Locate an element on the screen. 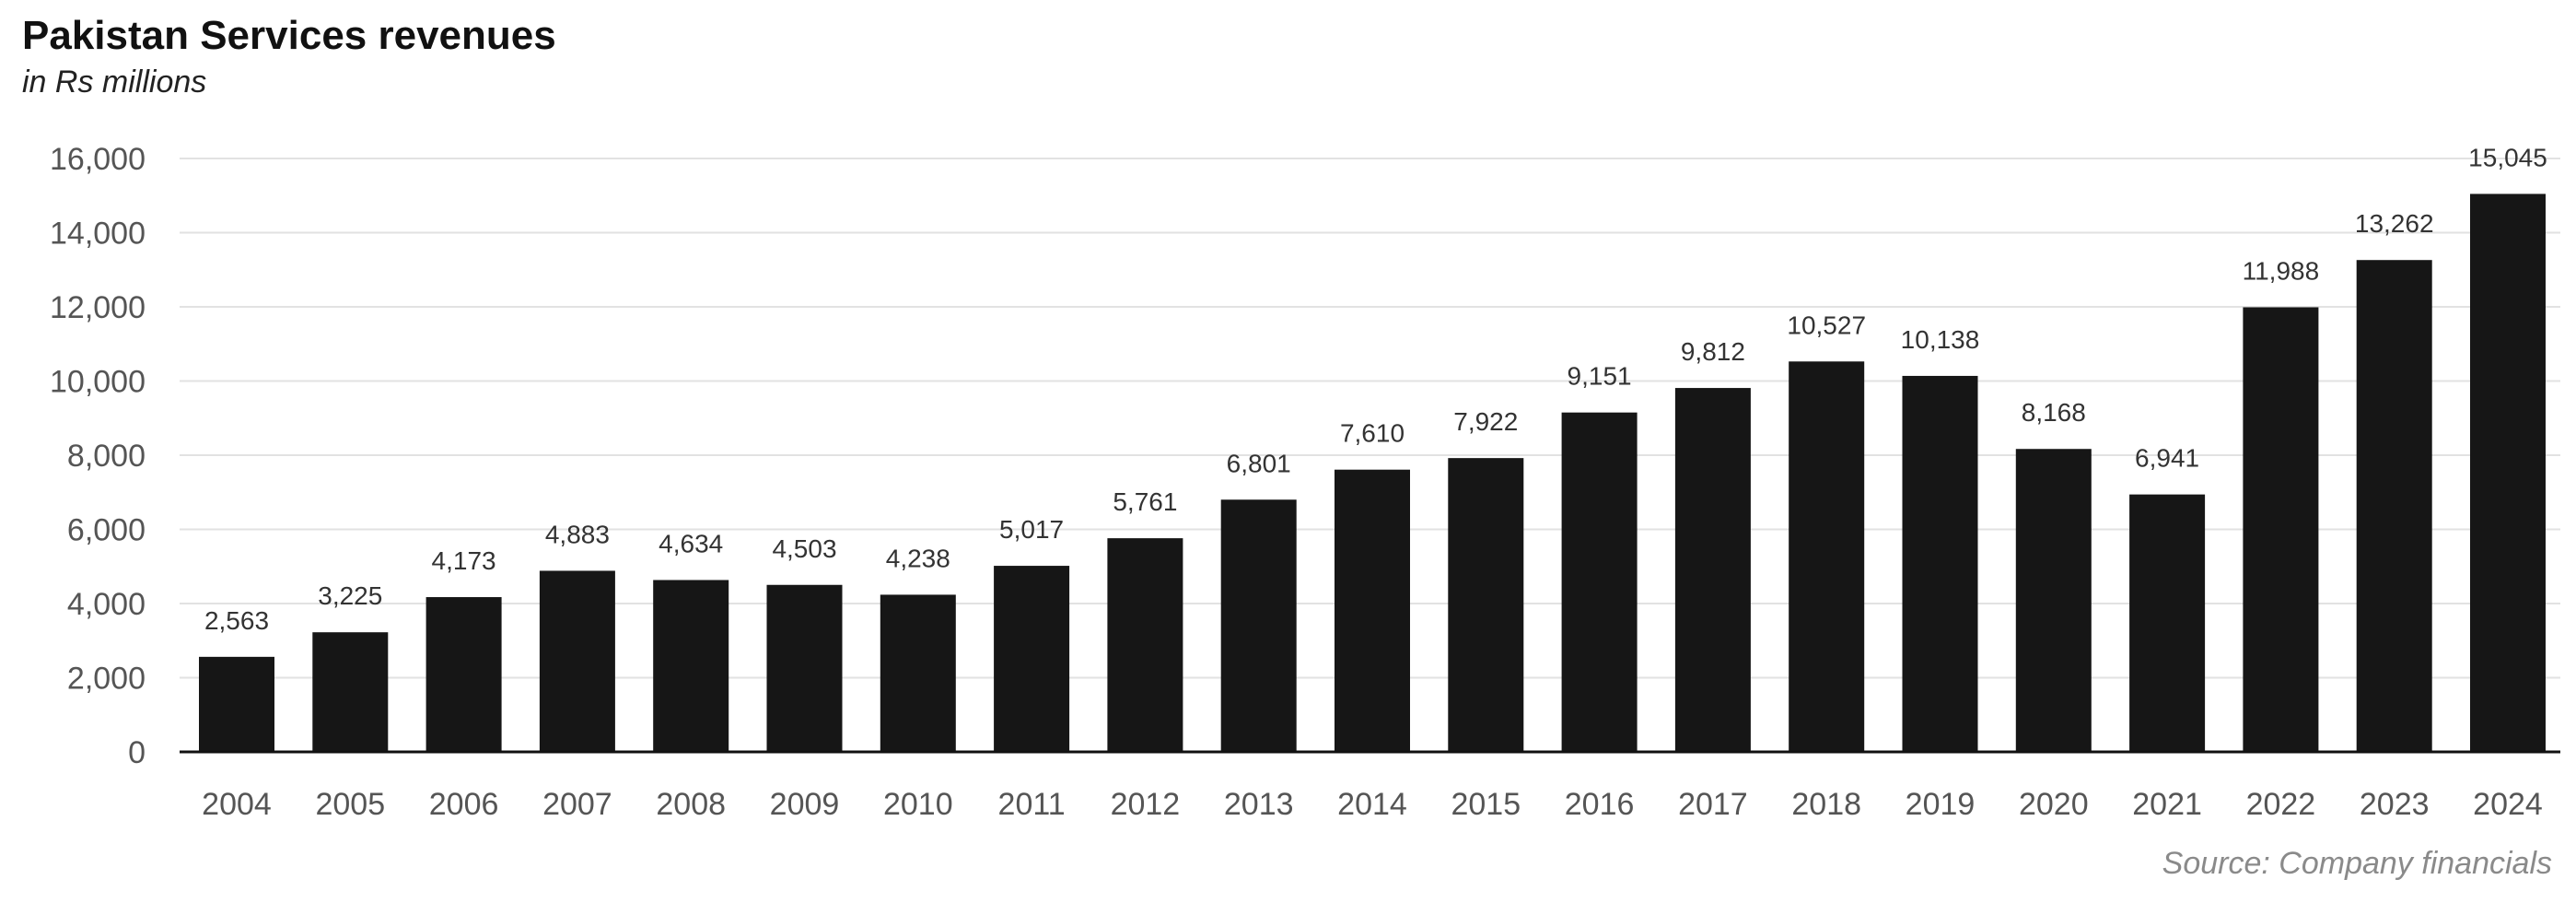 This screenshot has height=903, width=2576. data-label: 4,634 is located at coordinates (691, 543).